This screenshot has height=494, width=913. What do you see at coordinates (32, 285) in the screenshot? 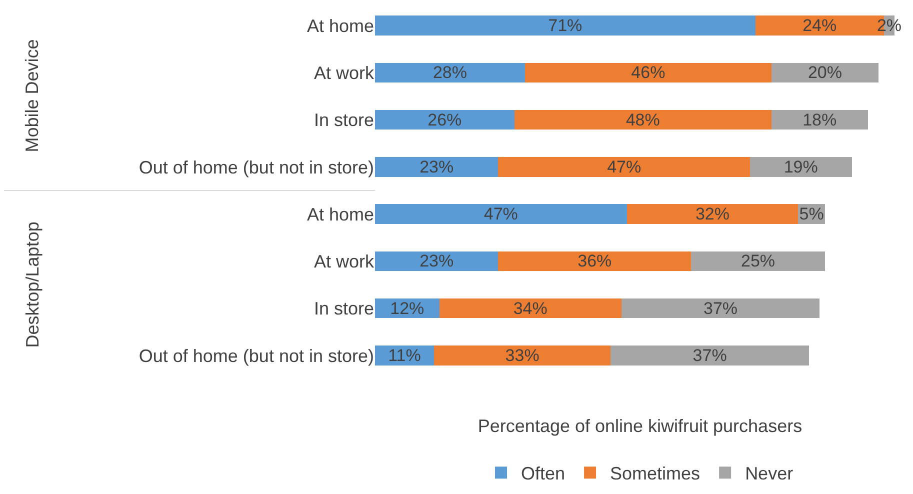
I see `text: Desktop/Laptop` at bounding box center [32, 285].